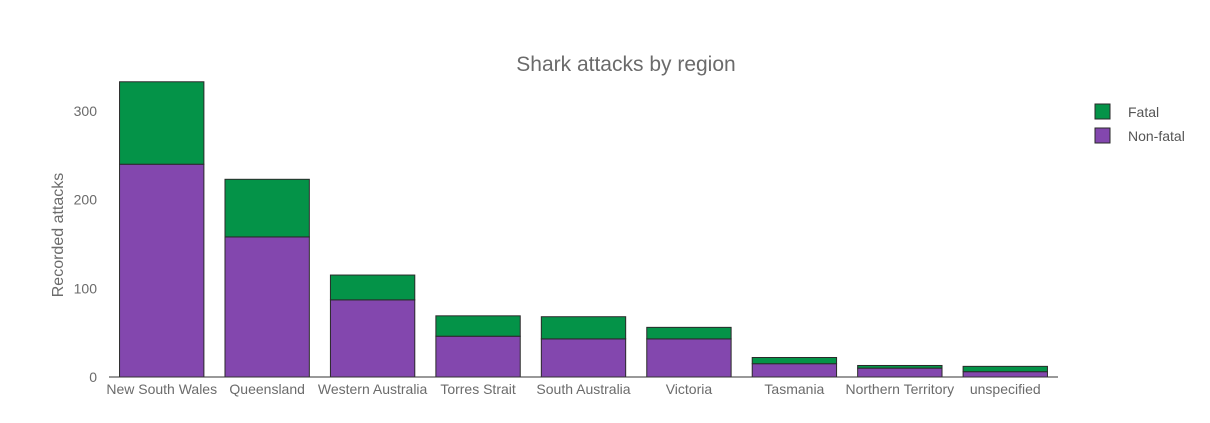 This screenshot has width=1210, height=423. I want to click on y-axis-ticks: 0 100 200 300, so click(86, 244).